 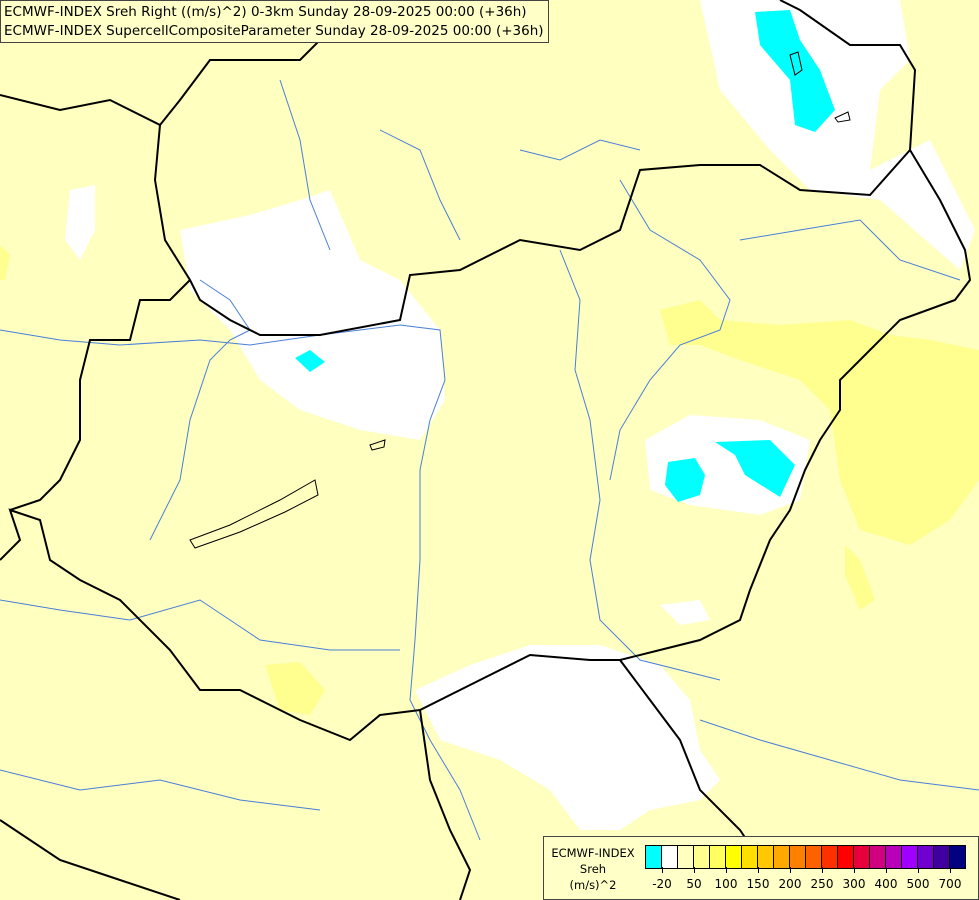 I want to click on legend-tick-label: 150, so click(x=758, y=884).